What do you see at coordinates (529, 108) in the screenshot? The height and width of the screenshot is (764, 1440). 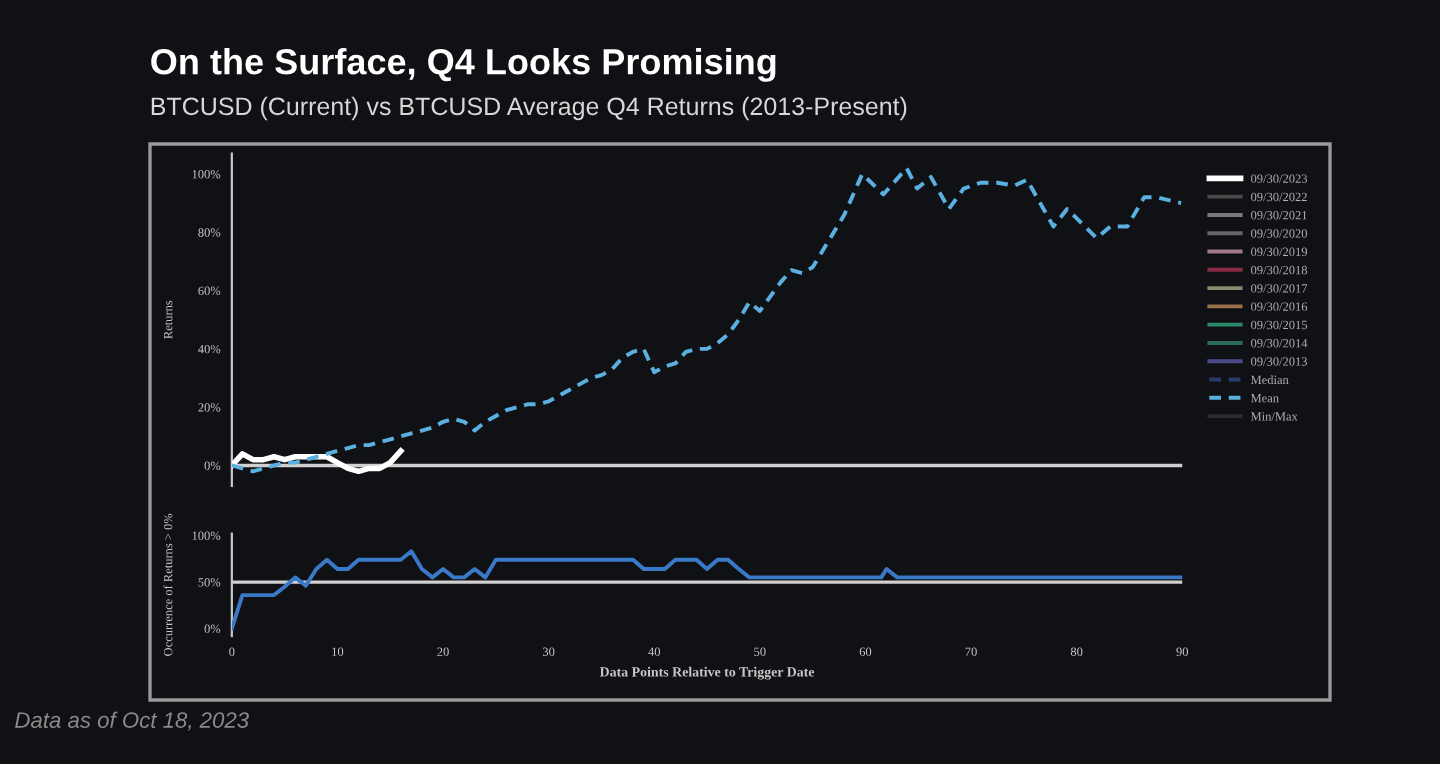 I see `chart-subtitle: BTCUSD (Current) vs BTCUSD Average Q4 Returns (2013-Present)` at bounding box center [529, 108].